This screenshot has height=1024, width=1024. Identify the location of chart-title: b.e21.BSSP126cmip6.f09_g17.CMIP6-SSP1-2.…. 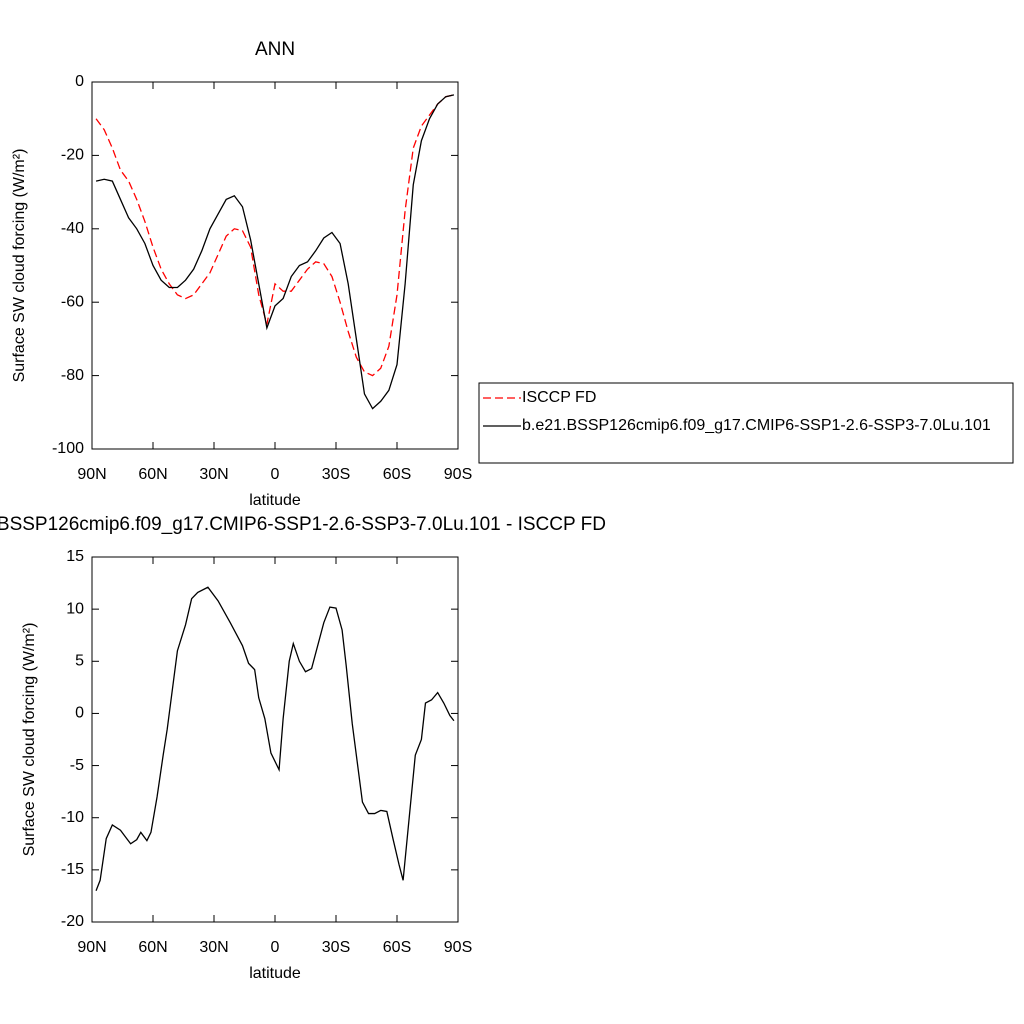
(303, 524).